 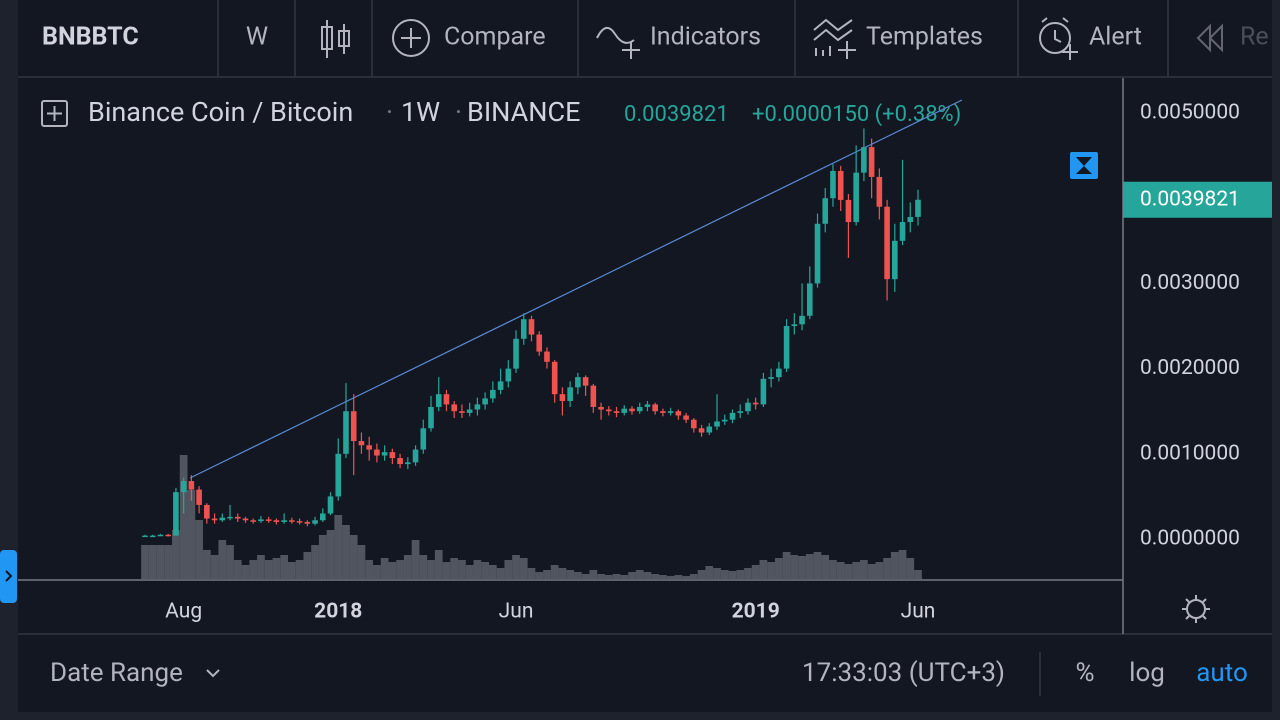 I want to click on compare-icon, so click(x=411, y=38).